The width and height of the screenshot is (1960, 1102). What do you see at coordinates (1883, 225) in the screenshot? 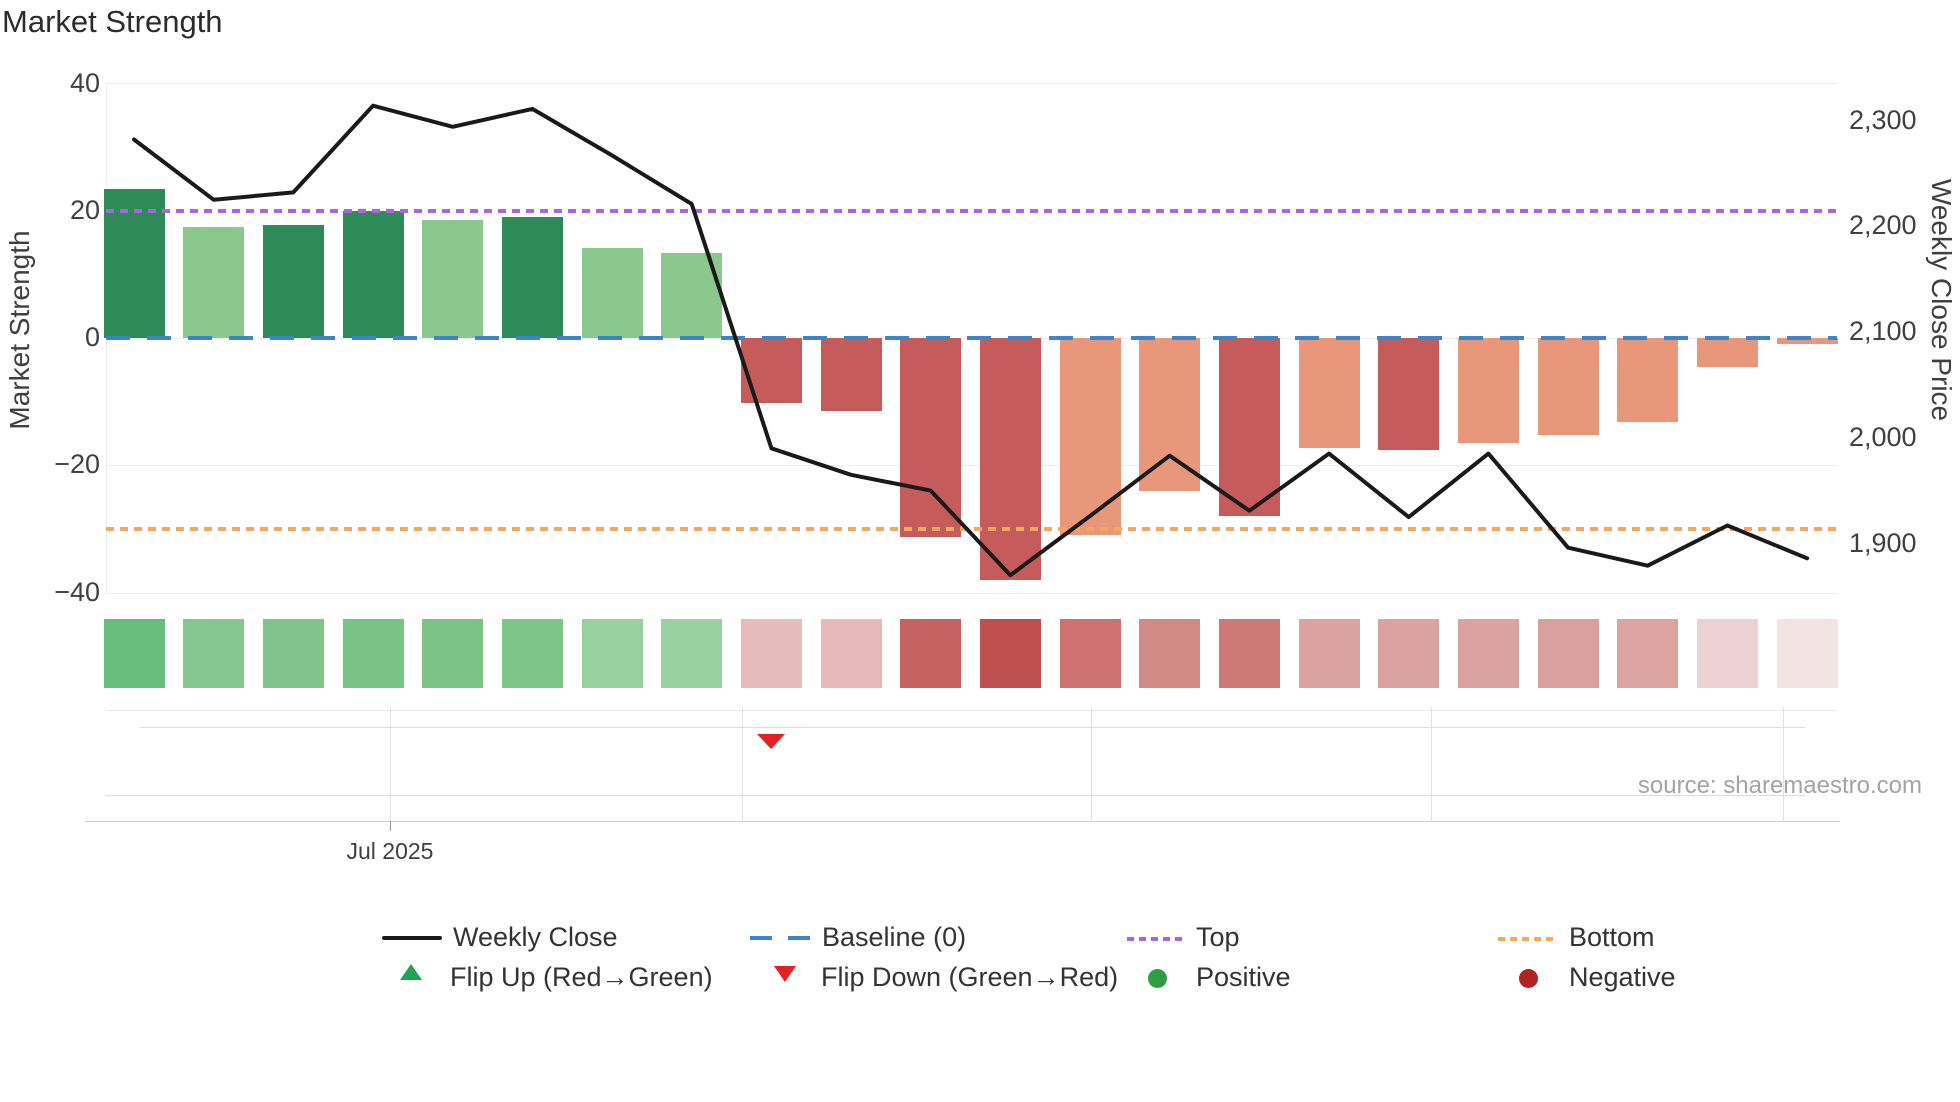
I see `right-tick-2200: 2,200` at bounding box center [1883, 225].